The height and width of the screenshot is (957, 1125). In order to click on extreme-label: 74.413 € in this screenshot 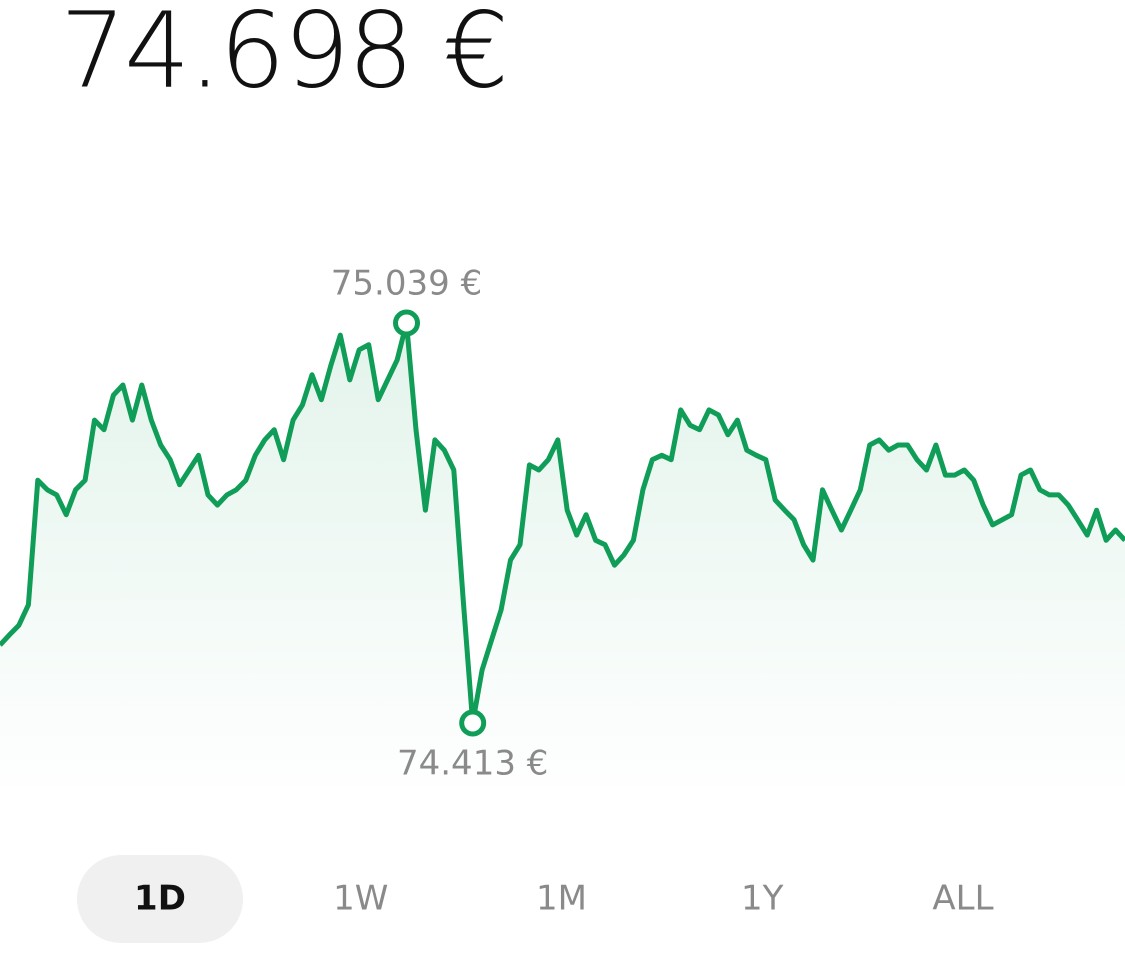, I will do `click(472, 764)`.